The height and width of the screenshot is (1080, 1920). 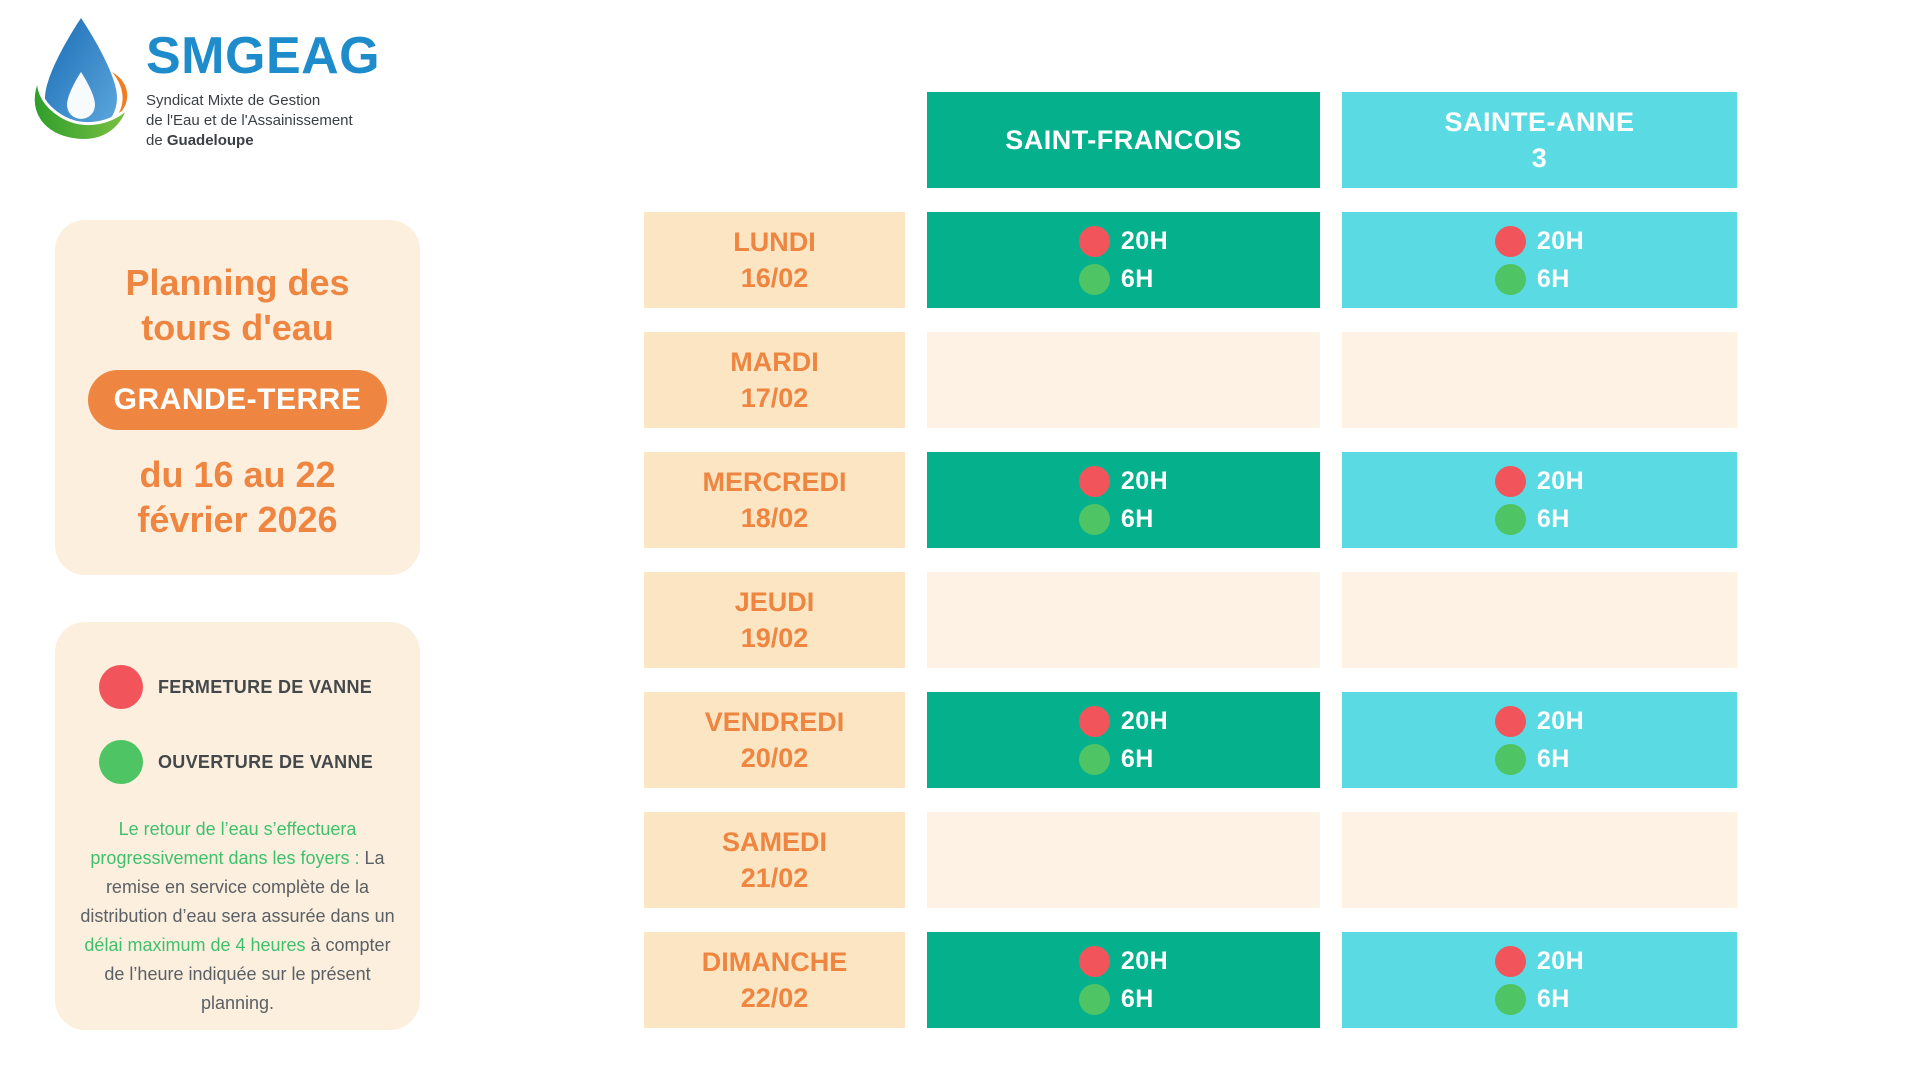 I want to click on period-label: du 16 au 22 février 2026, so click(x=237, y=497).